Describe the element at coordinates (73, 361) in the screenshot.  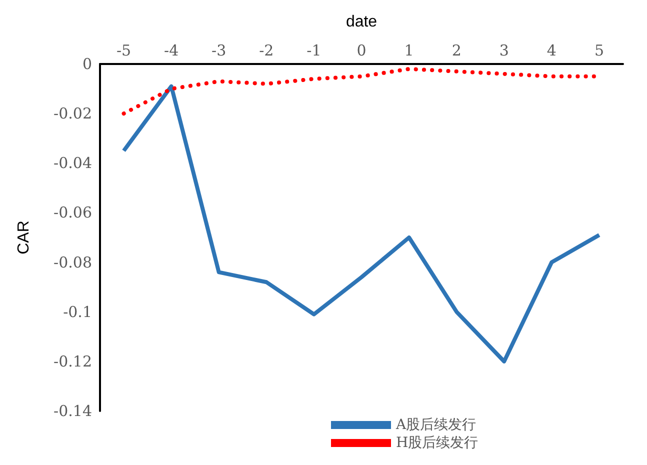
I see `y-tick-label: -0.12` at that location.